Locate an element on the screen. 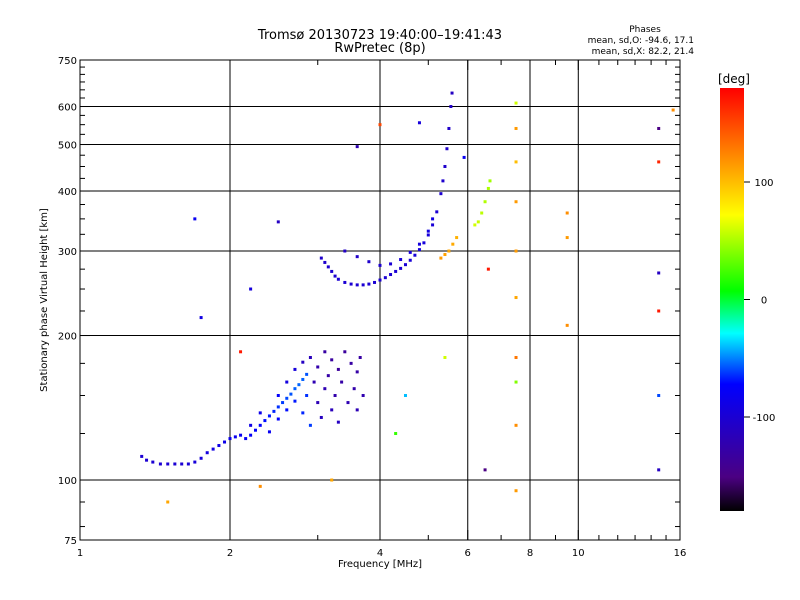 The image size is (800, 600). y-tick-label: 600 is located at coordinates (67, 108).